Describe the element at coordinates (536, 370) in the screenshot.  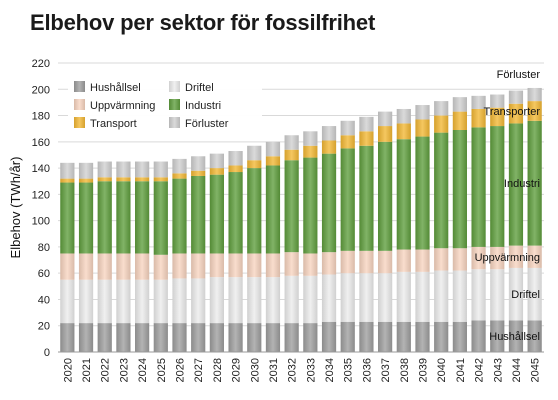
I see `x-tick-label: 2045` at that location.